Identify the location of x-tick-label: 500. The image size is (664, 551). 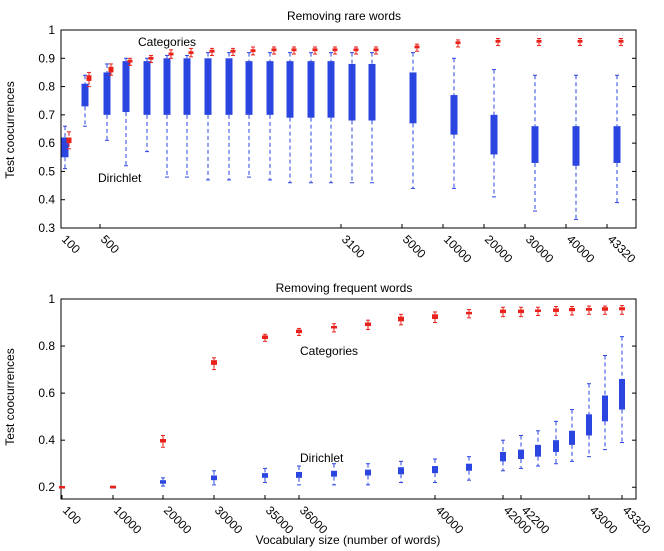
(110, 244).